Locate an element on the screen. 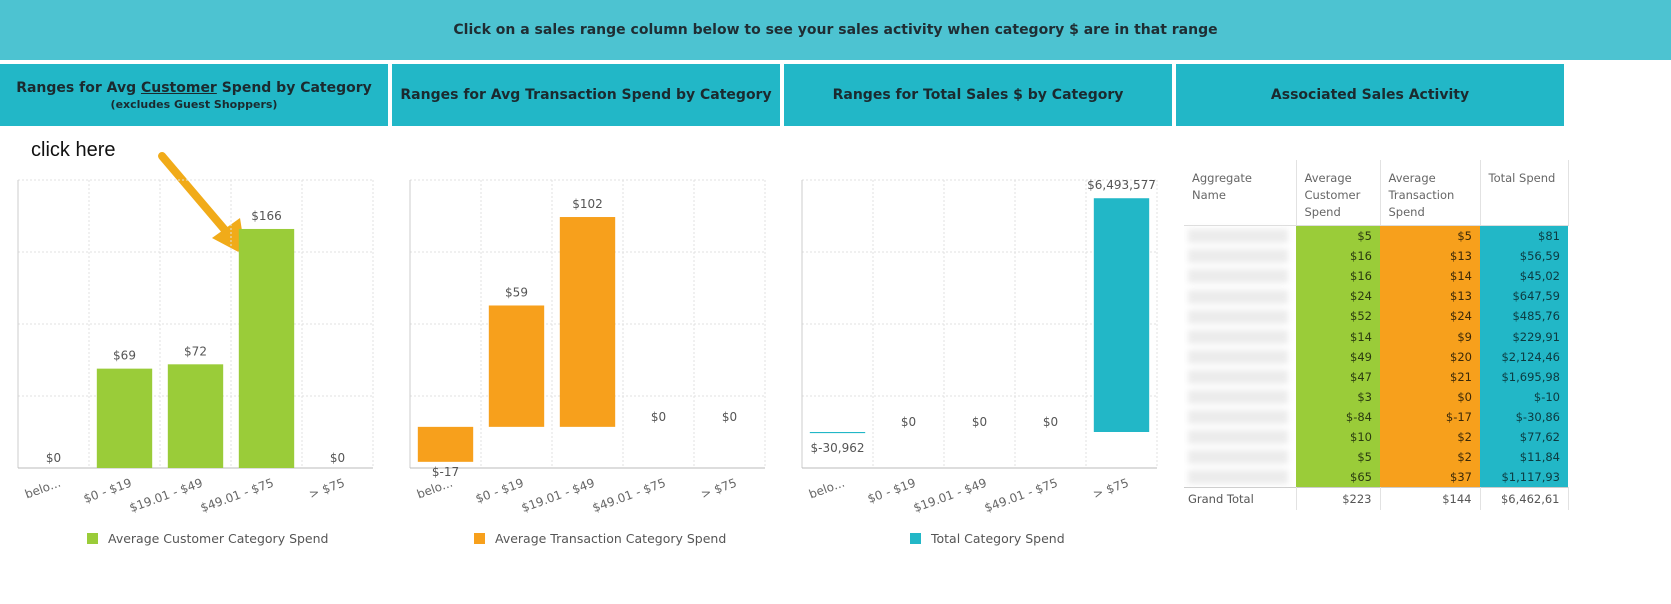 The image size is (1671, 604). table-row: $47 $21 $1,695,98 is located at coordinates (1376, 376).